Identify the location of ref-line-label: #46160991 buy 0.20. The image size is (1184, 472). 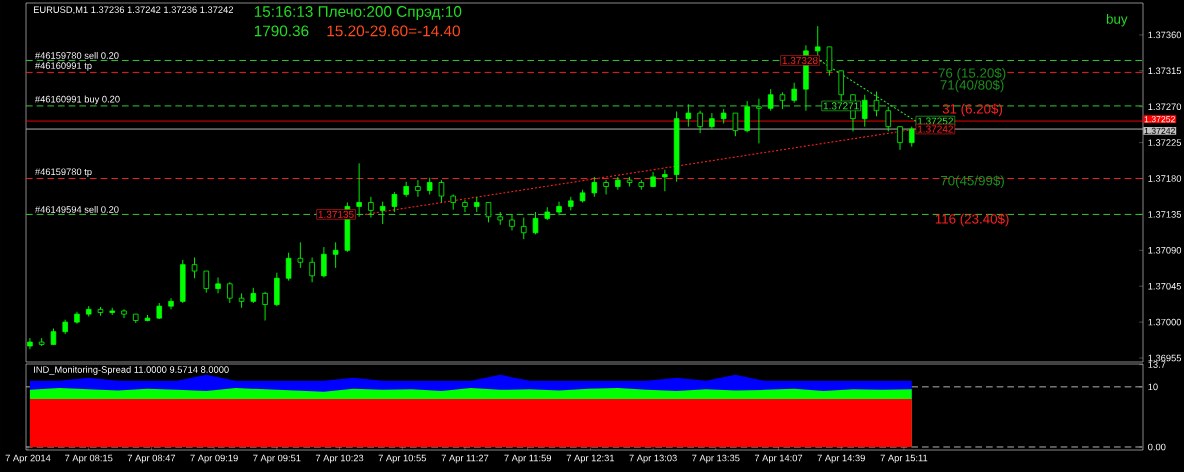
(77, 100).